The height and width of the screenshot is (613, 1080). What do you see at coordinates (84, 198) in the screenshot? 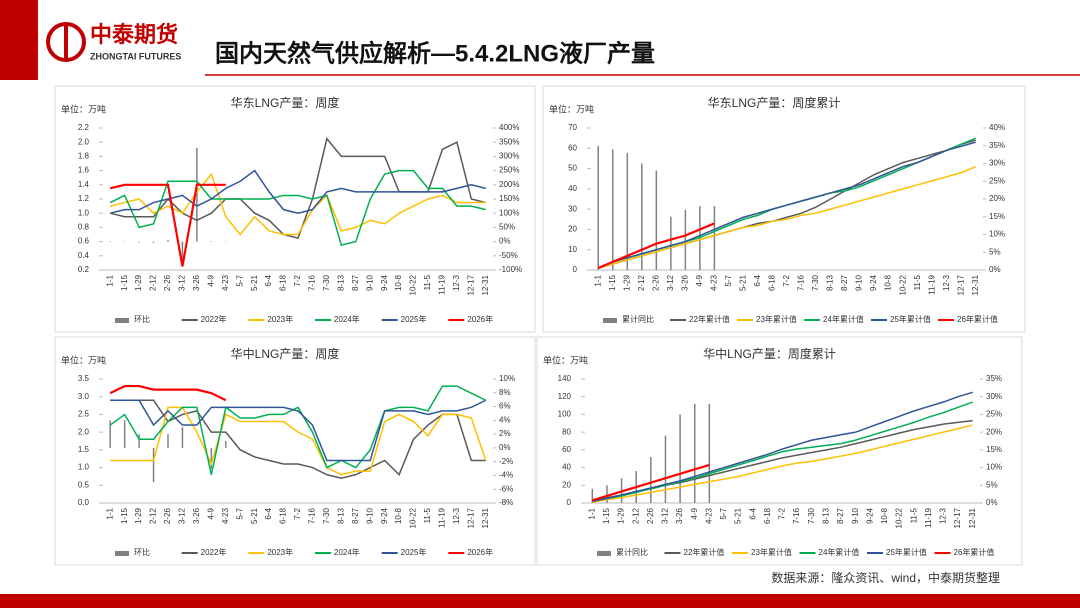
I see `y-tick-label: 1.2` at bounding box center [84, 198].